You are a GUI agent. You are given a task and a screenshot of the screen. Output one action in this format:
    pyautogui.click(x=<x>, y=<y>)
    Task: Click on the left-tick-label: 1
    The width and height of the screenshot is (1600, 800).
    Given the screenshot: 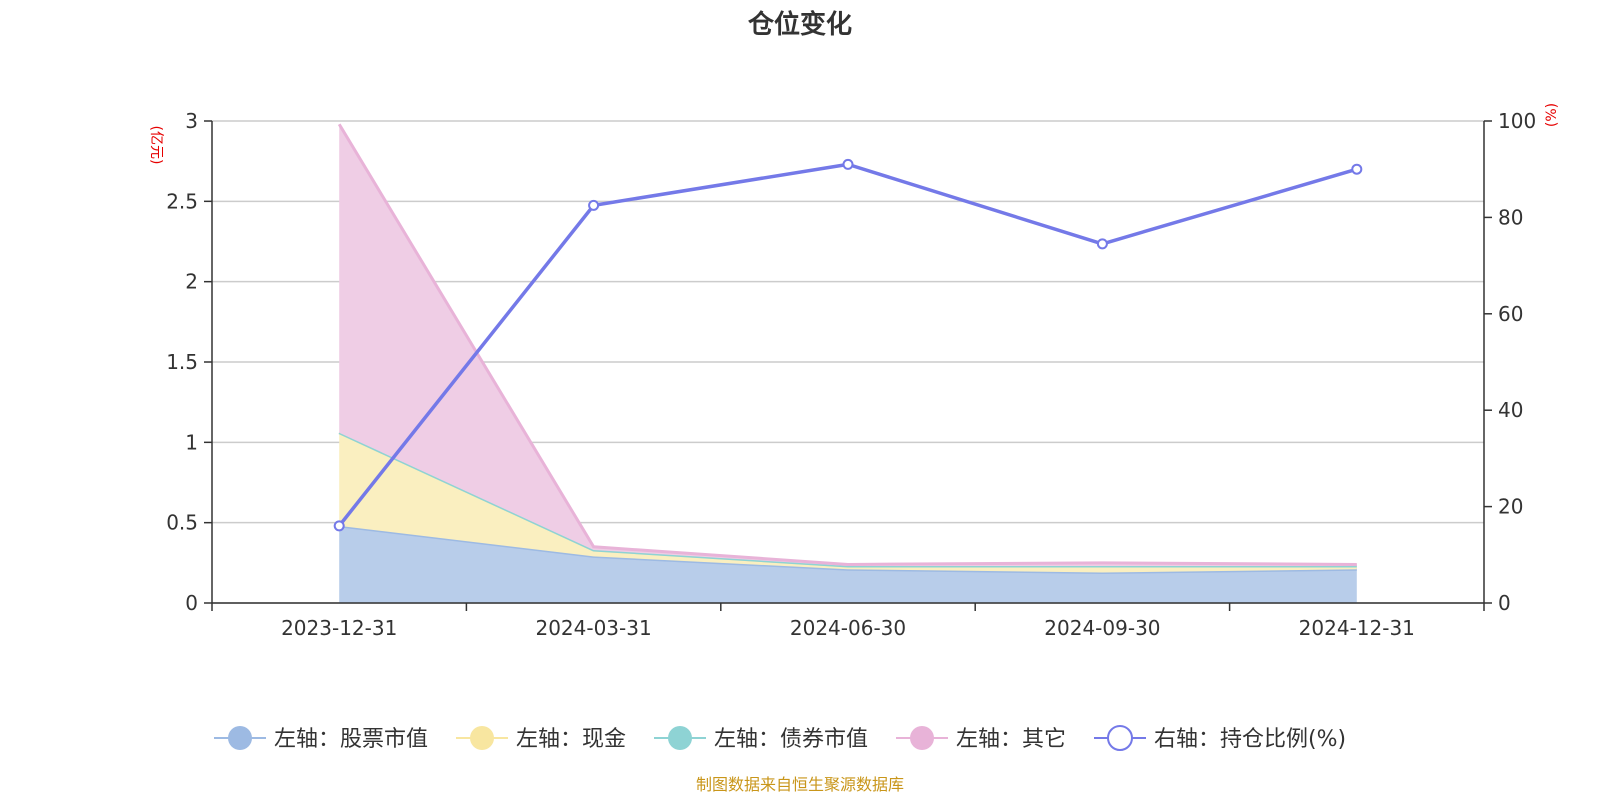 What is the action you would take?
    pyautogui.click(x=191, y=442)
    